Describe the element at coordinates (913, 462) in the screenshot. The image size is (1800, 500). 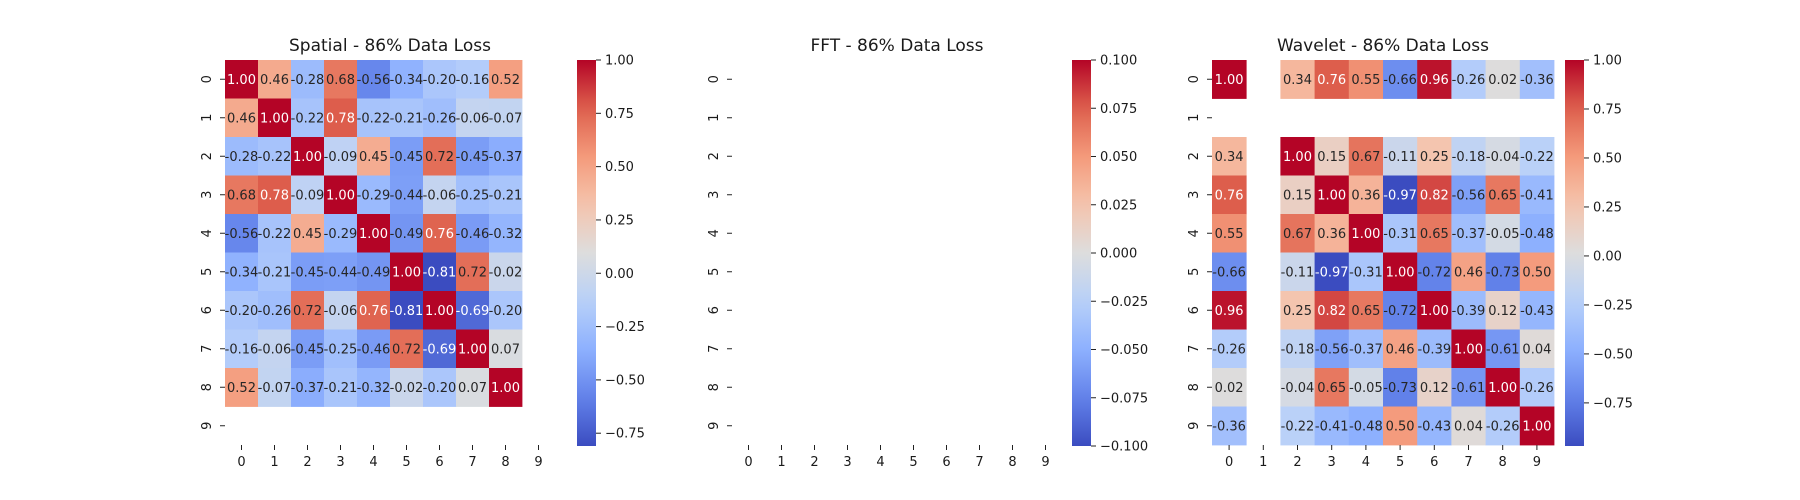
I see `x-tick-label: 5` at that location.